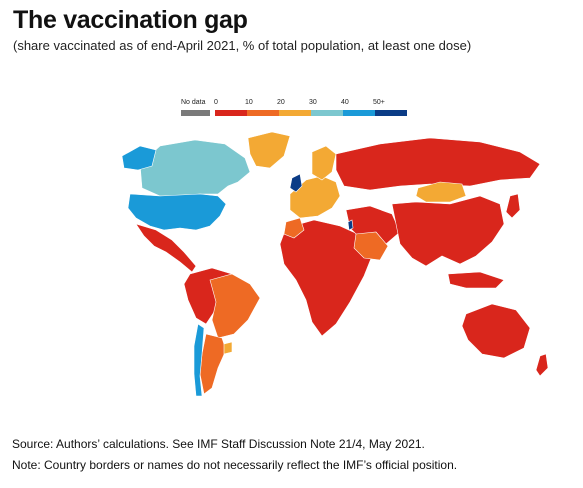  I want to click on region-indonesia, so click(476, 280).